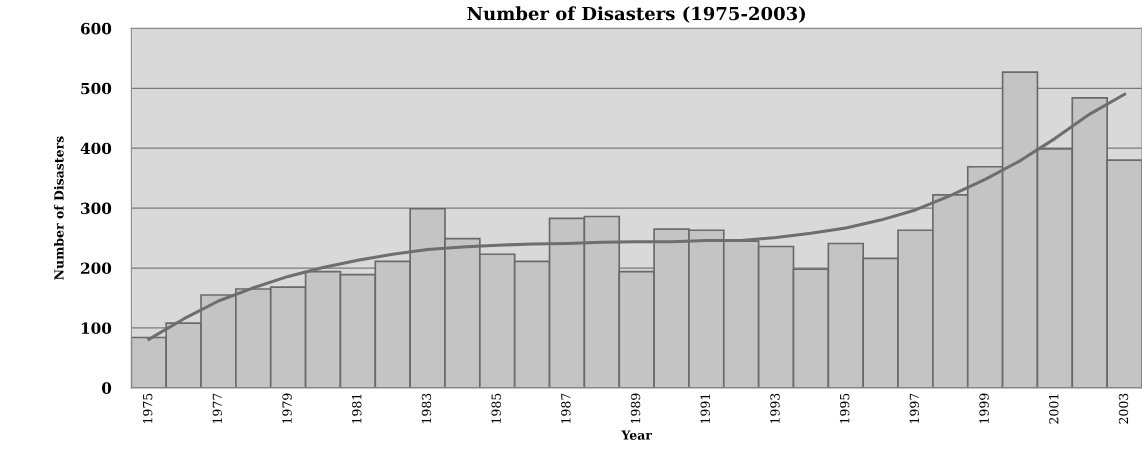 The width and height of the screenshot is (1142, 473). What do you see at coordinates (96, 268) in the screenshot?
I see `y-tick-label: 200` at bounding box center [96, 268].